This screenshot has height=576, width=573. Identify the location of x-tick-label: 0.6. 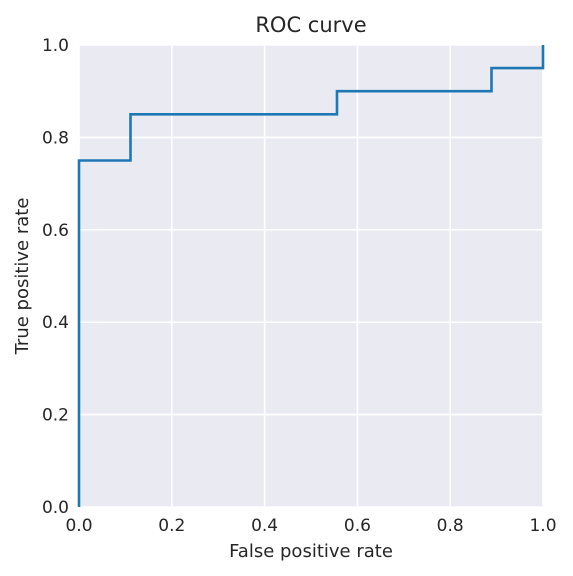
(357, 526).